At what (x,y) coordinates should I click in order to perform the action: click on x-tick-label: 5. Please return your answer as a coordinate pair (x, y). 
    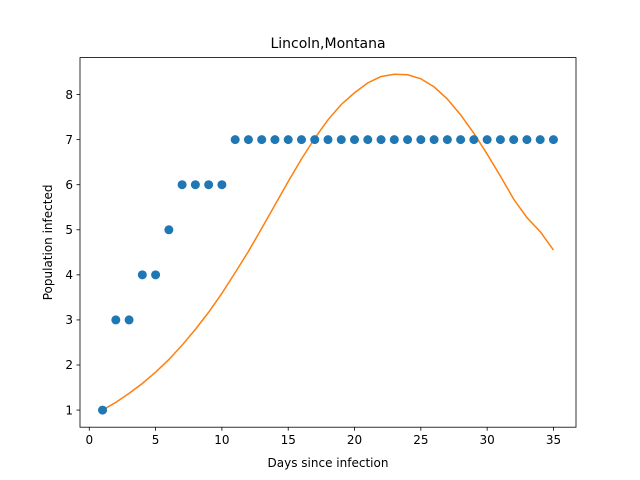
    Looking at the image, I should click on (156, 440).